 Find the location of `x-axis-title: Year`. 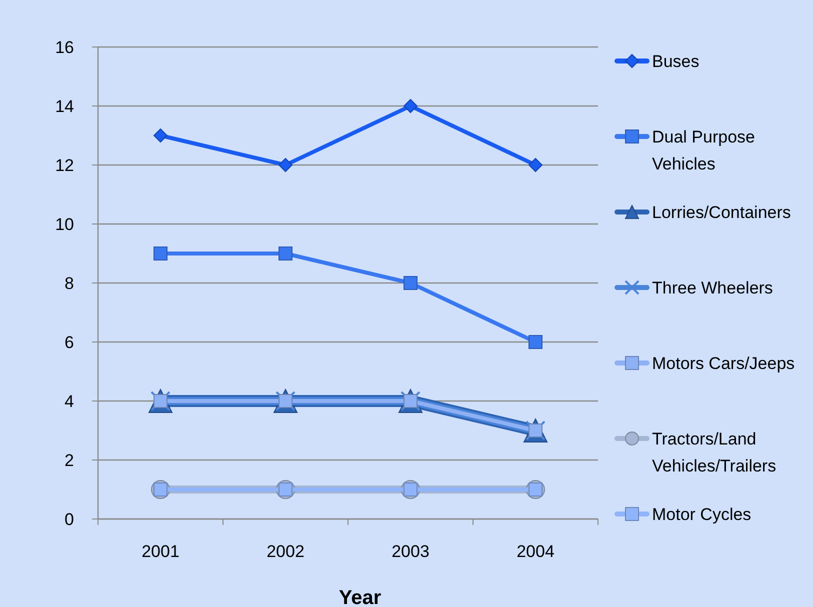

x-axis-title: Year is located at coordinates (360, 597).